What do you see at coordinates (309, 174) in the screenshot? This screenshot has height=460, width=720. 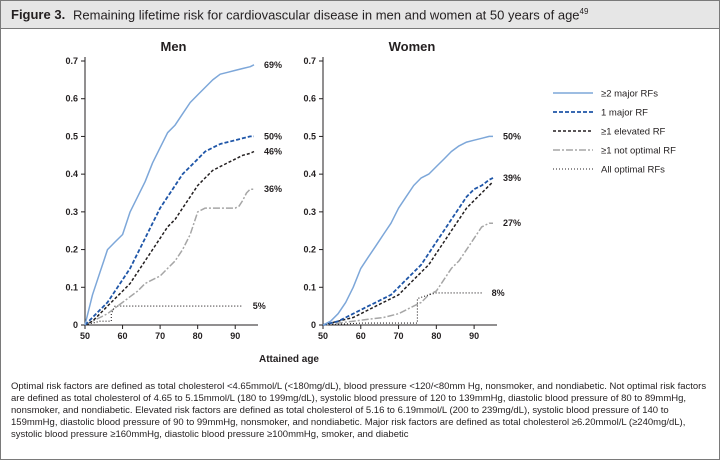 I see `women-y-tick-label: 0.4` at bounding box center [309, 174].